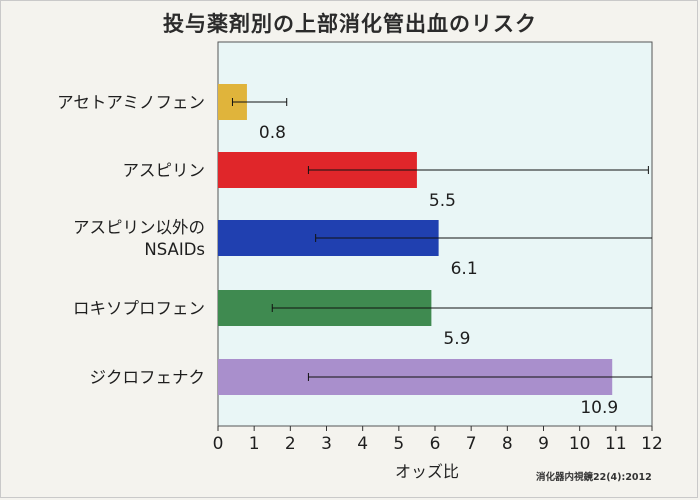 Image resolution: width=700 pixels, height=500 pixels. Describe the element at coordinates (164, 170) in the screenshot. I see `category-label-1: アスピリン` at that location.